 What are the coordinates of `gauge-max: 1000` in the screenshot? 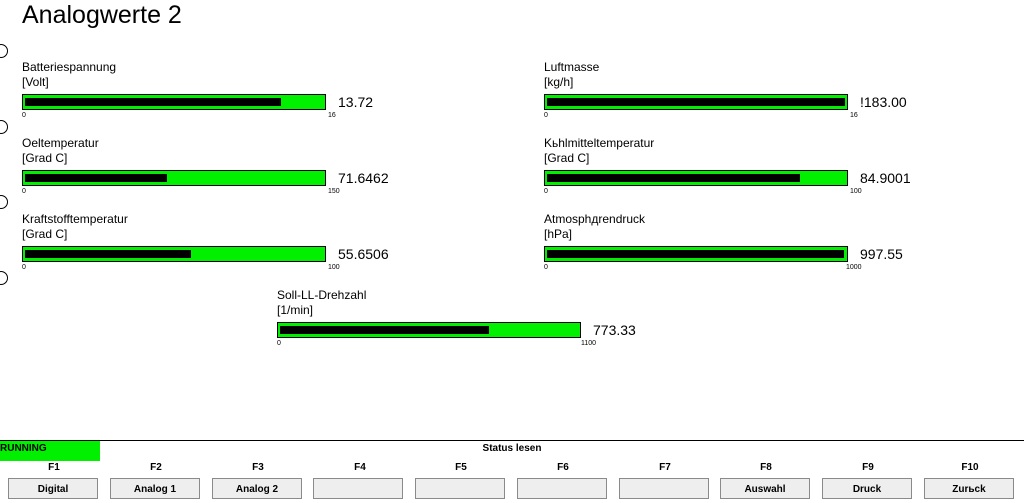 It's located at (854, 267).